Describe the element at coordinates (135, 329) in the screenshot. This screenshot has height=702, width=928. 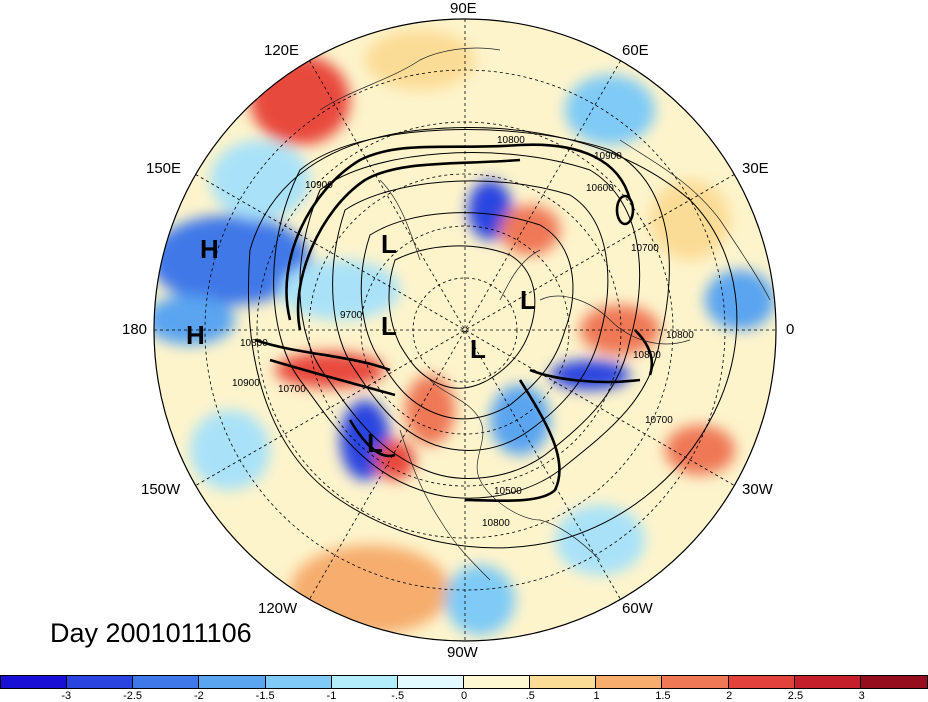
I see `lon-label-180: 180` at that location.